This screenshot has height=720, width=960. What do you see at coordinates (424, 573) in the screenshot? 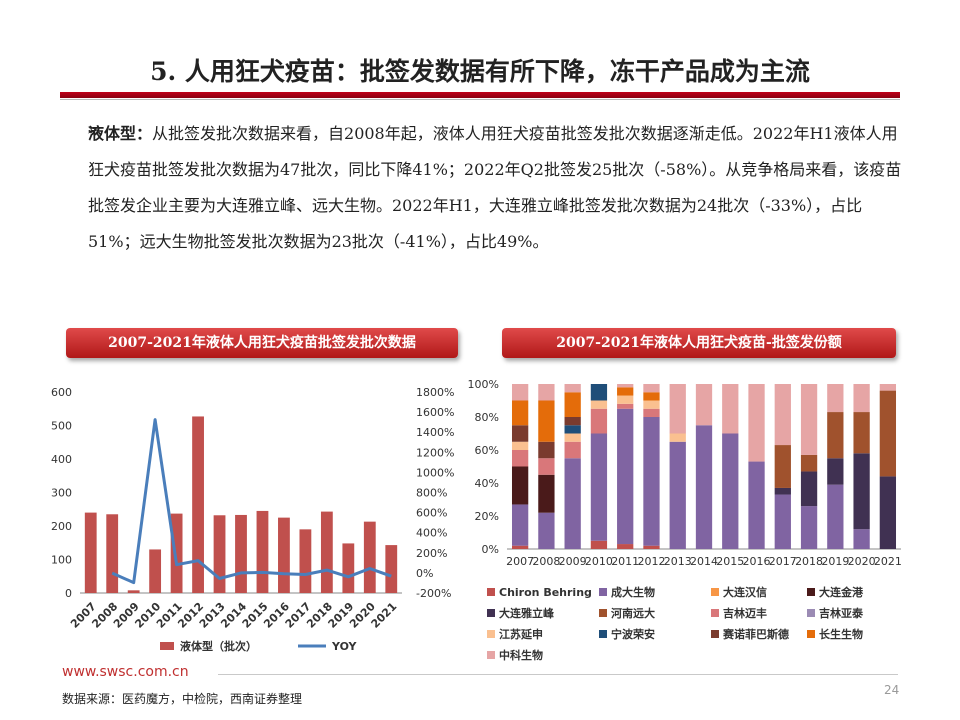
I see `right-axis-tick-label: 0%` at bounding box center [424, 573].